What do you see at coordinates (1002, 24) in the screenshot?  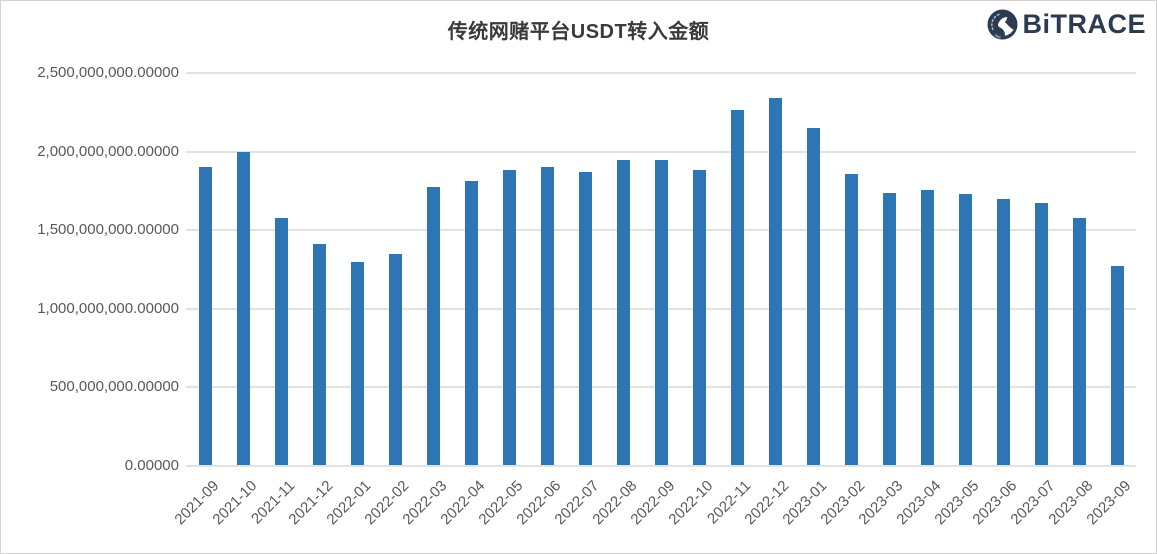 I see `bitrace-globe-icon` at bounding box center [1002, 24].